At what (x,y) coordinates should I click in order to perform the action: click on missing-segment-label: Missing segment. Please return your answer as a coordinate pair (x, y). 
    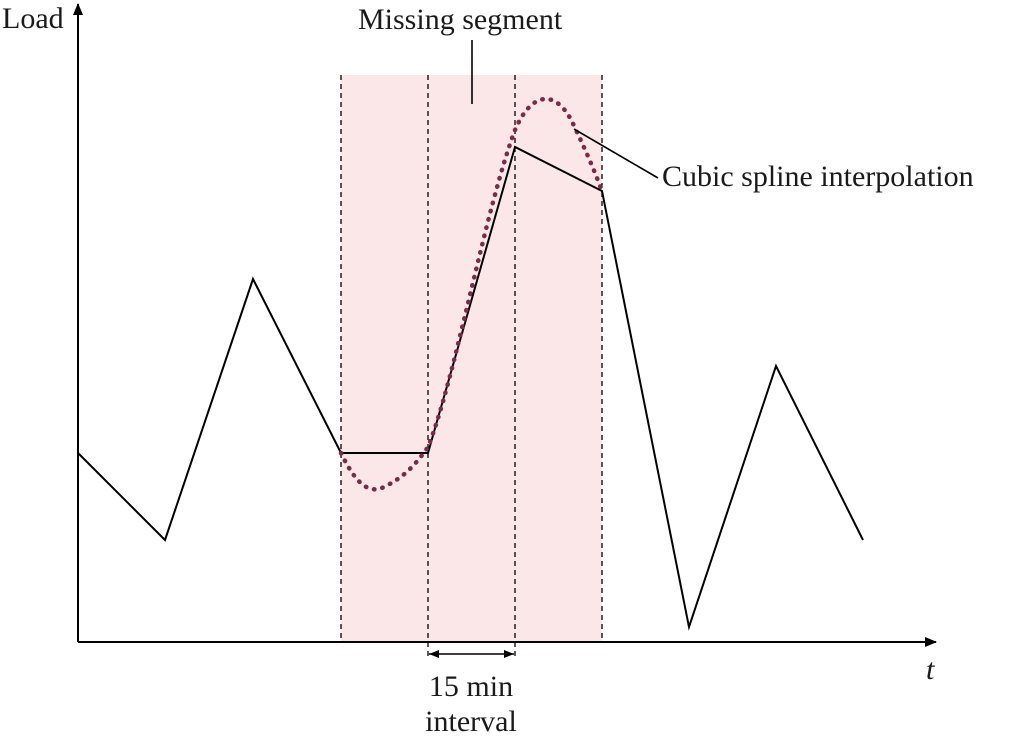
    Looking at the image, I should click on (460, 19).